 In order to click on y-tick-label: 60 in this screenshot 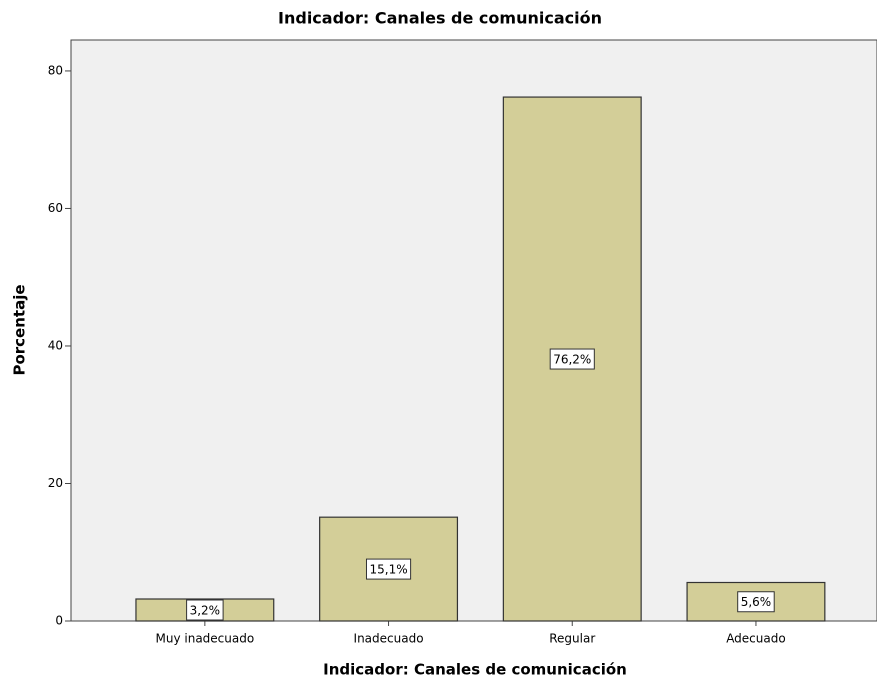, I will do `click(55, 208)`.